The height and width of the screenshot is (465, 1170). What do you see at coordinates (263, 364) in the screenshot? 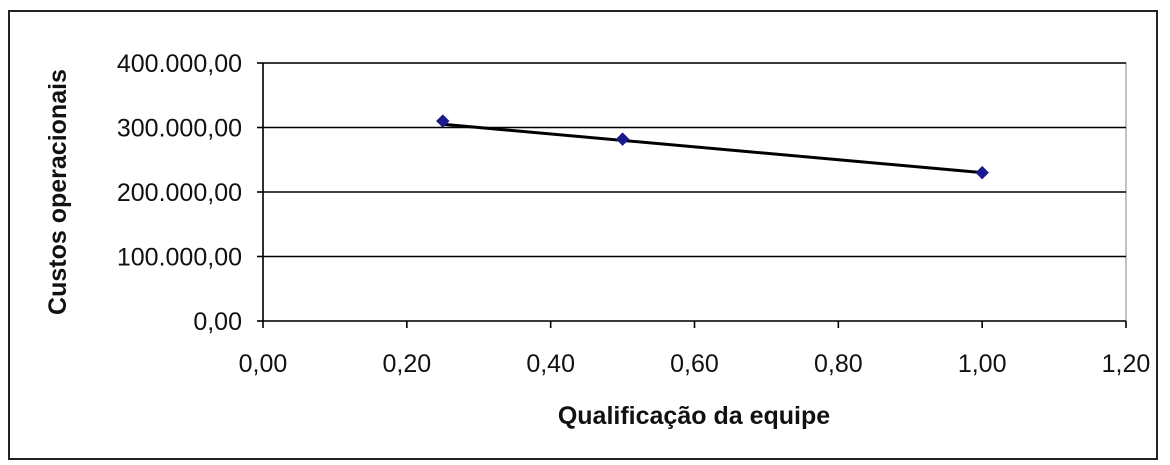
I see `x-tick-label: 0,00` at bounding box center [263, 364].